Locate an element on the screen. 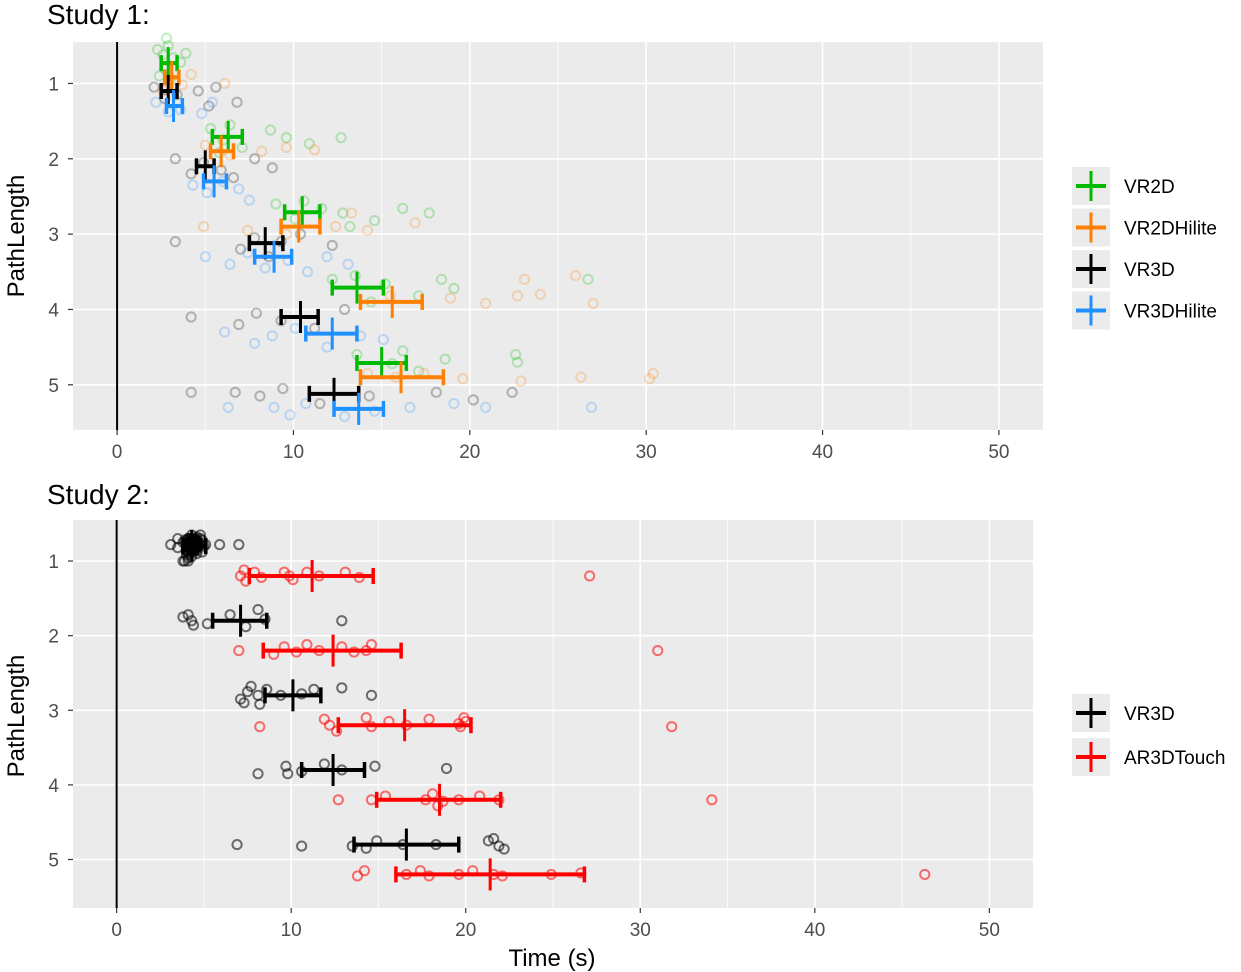 Image resolution: width=1241 pixels, height=972 pixels. y-tick-label: 4 is located at coordinates (53, 310).